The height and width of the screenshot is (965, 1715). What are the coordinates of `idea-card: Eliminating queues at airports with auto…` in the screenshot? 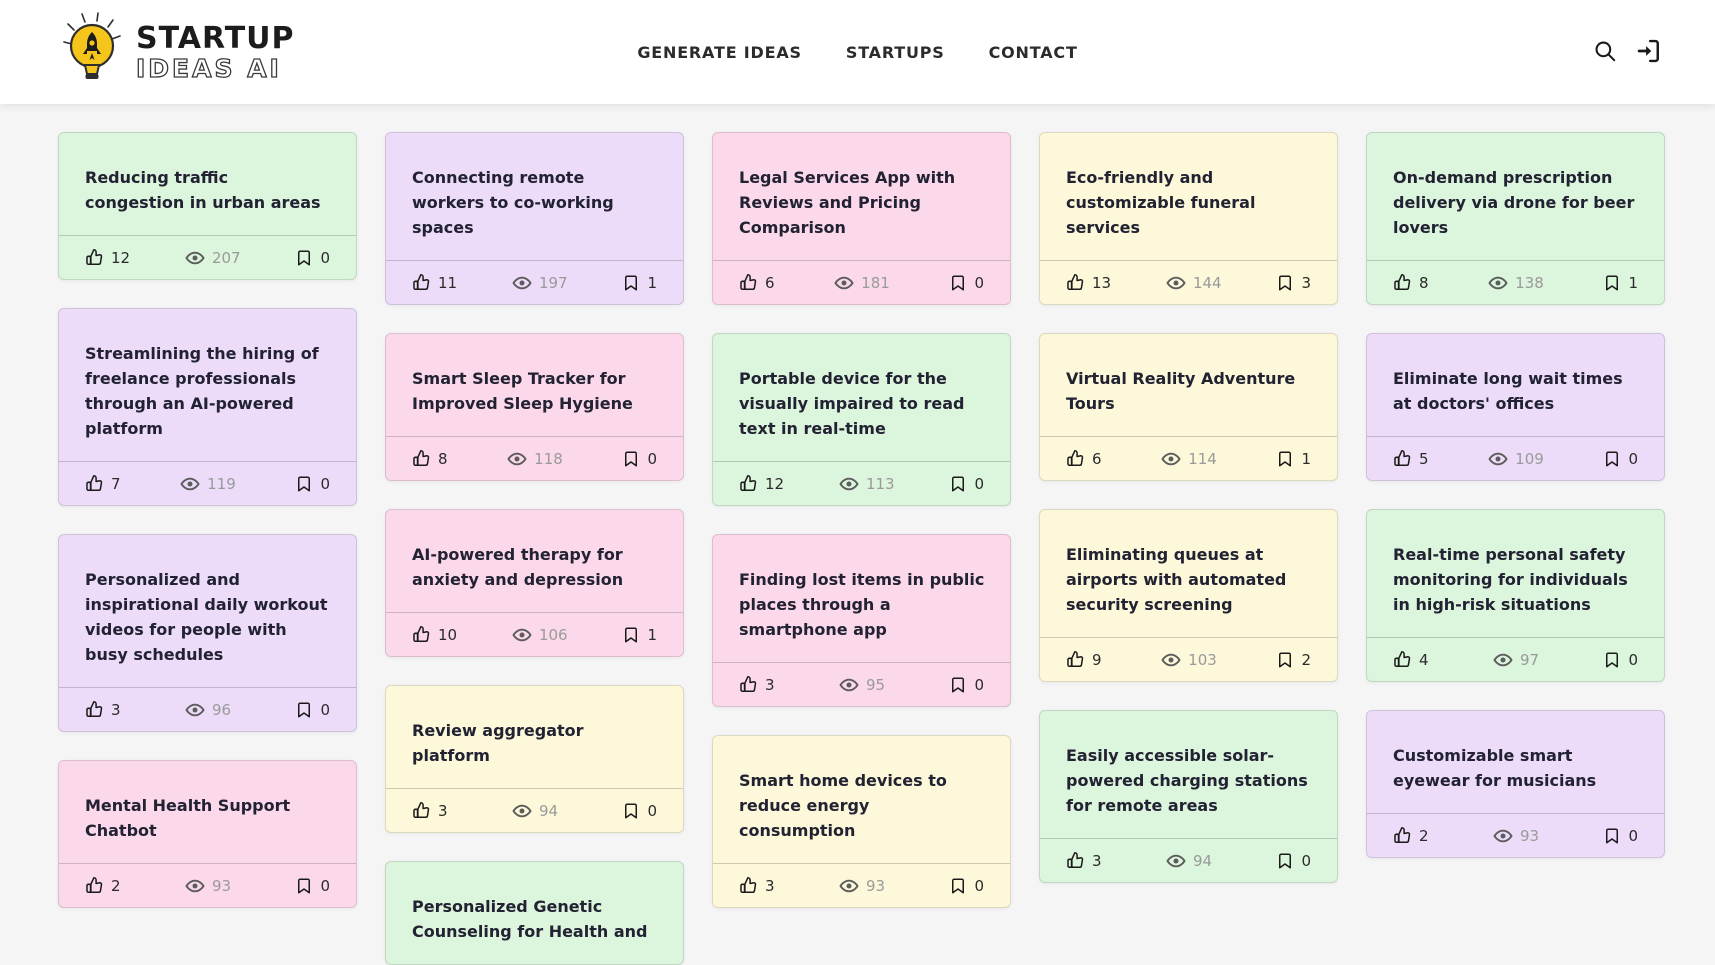 It's located at (1188, 595).